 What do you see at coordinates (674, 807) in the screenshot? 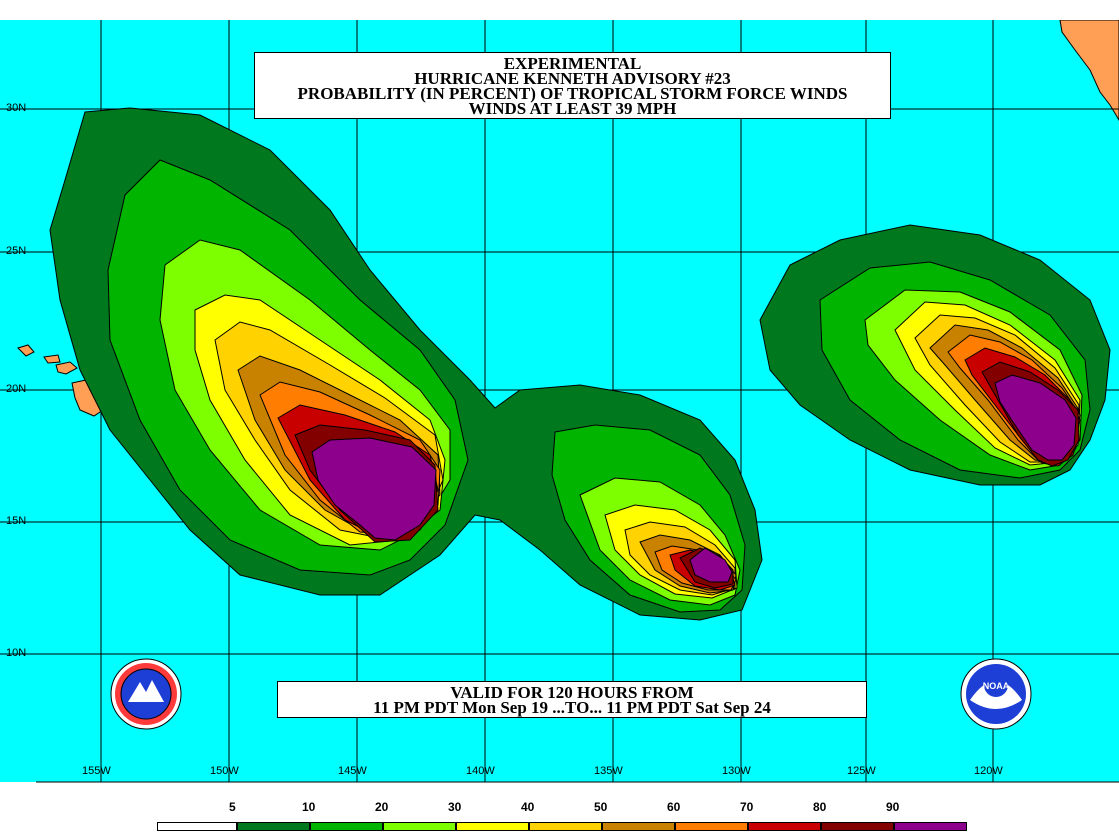
I see `legend-label: 60` at bounding box center [674, 807].